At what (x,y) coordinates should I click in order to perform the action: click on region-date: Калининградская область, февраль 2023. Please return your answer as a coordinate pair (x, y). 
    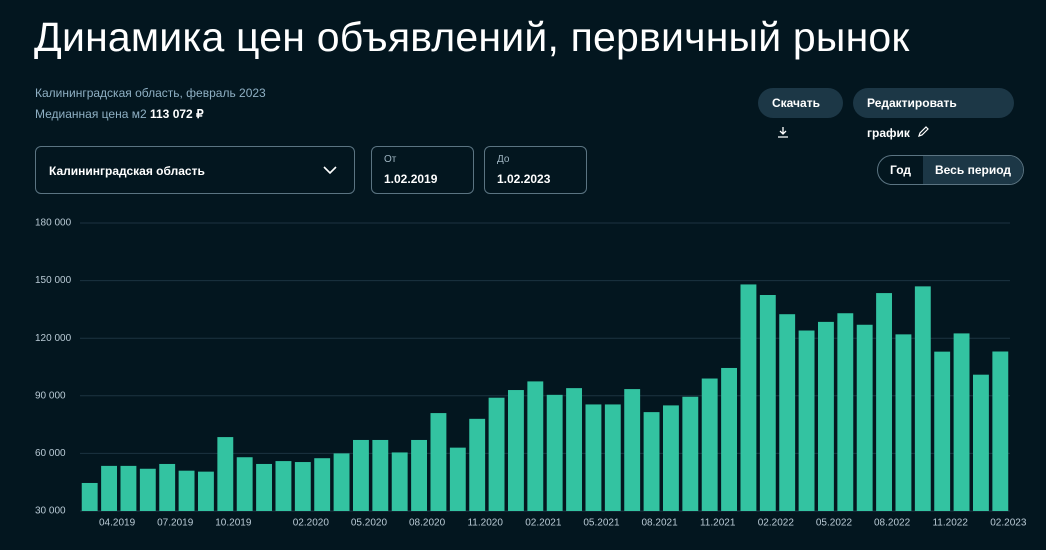
    Looking at the image, I should click on (150, 93).